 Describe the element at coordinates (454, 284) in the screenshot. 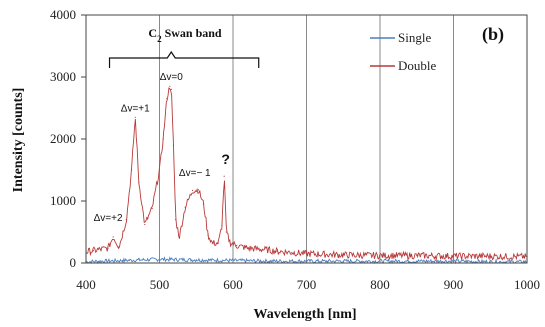

I see `x-tick-label: 900` at that location.